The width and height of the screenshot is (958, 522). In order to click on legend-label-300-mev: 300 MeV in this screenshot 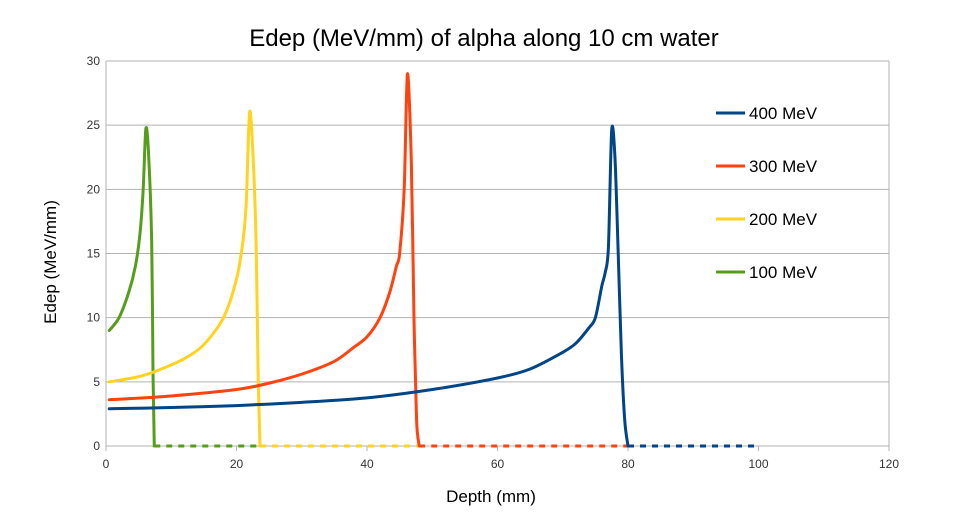, I will do `click(783, 166)`.